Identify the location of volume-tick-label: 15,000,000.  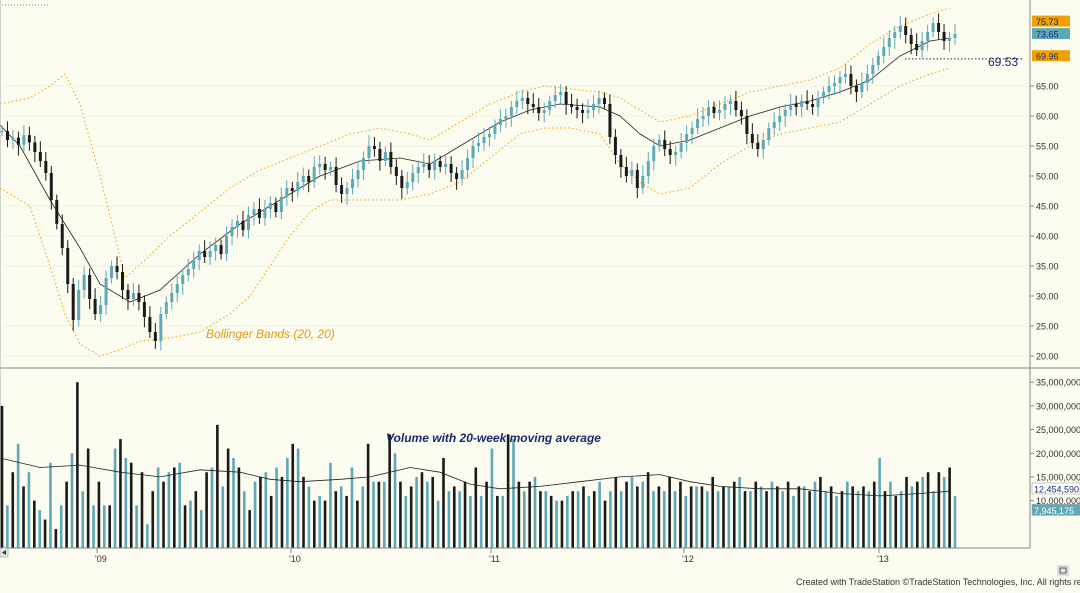
(1058, 477).